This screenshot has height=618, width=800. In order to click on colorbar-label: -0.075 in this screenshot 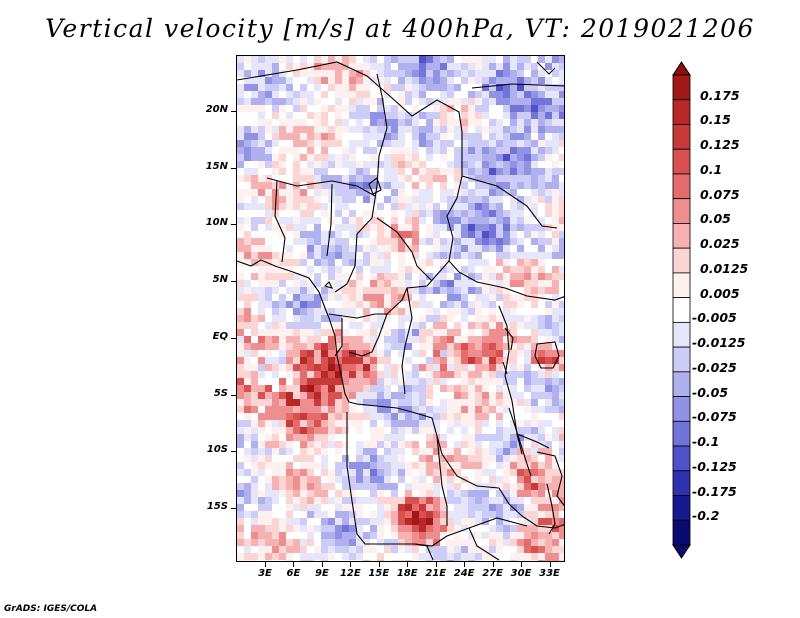, I will do `click(714, 417)`.